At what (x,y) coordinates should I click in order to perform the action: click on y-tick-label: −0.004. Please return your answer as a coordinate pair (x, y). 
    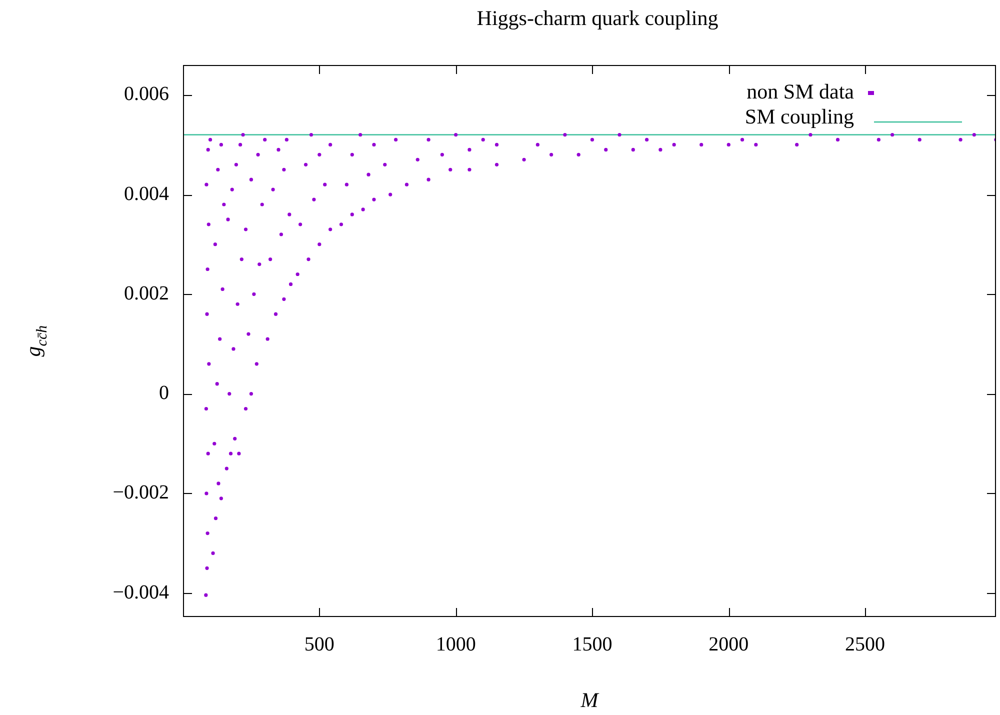
    Looking at the image, I should click on (140, 592).